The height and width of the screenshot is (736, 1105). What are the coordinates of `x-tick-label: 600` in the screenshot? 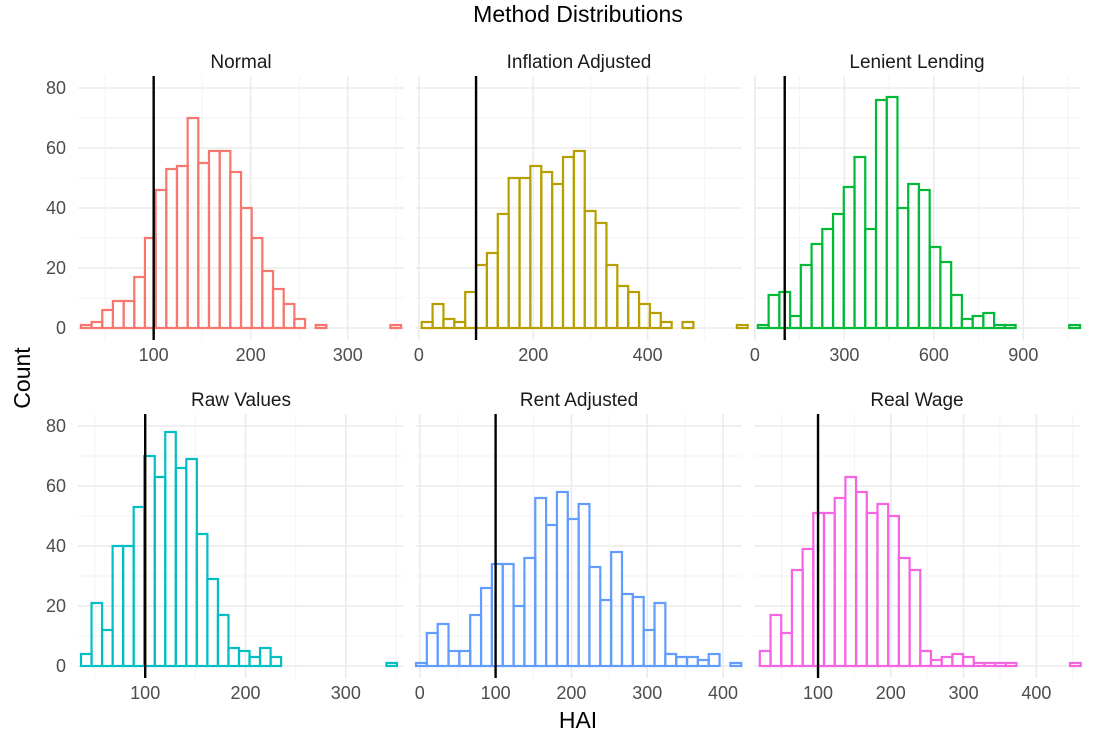 It's located at (934, 355).